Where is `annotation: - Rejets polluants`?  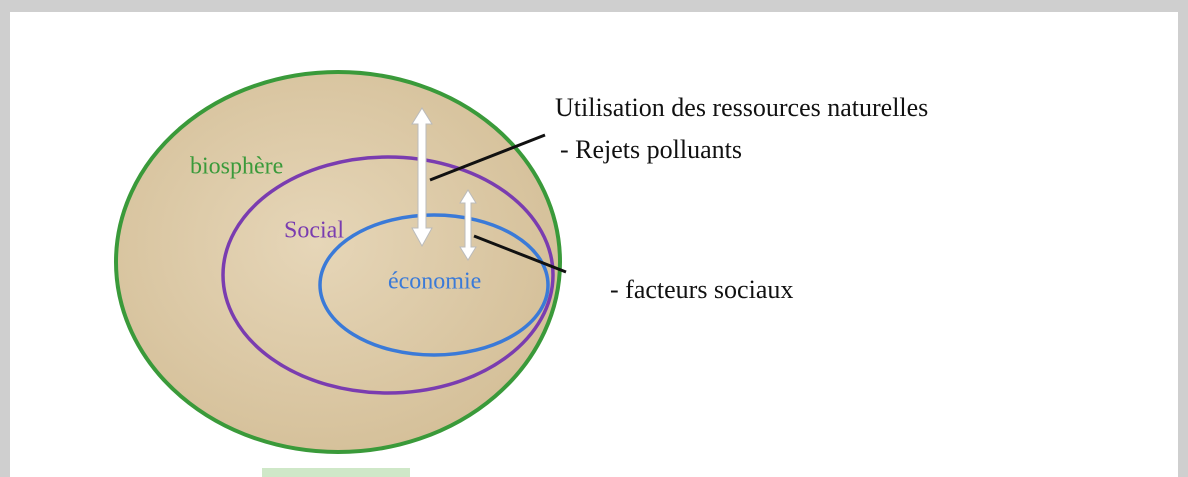
annotation: - Rejets polluants is located at coordinates (651, 149).